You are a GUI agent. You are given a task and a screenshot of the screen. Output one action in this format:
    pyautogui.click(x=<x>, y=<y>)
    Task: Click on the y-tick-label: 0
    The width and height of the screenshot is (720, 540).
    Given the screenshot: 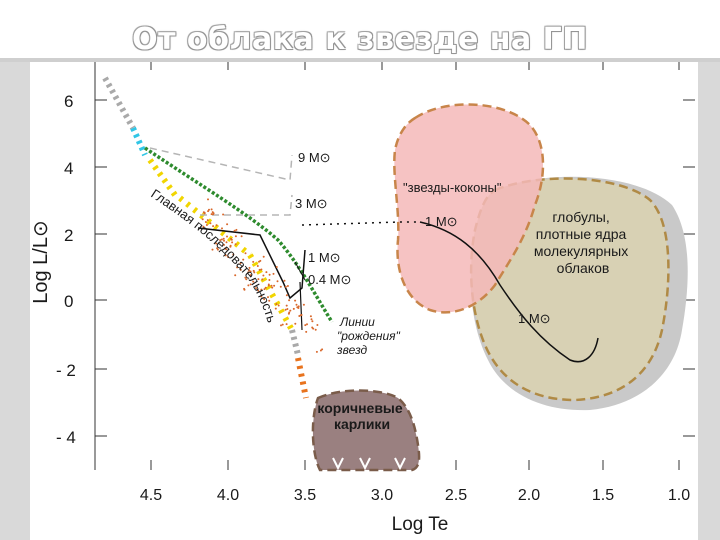 What is the action you would take?
    pyautogui.click(x=68, y=301)
    